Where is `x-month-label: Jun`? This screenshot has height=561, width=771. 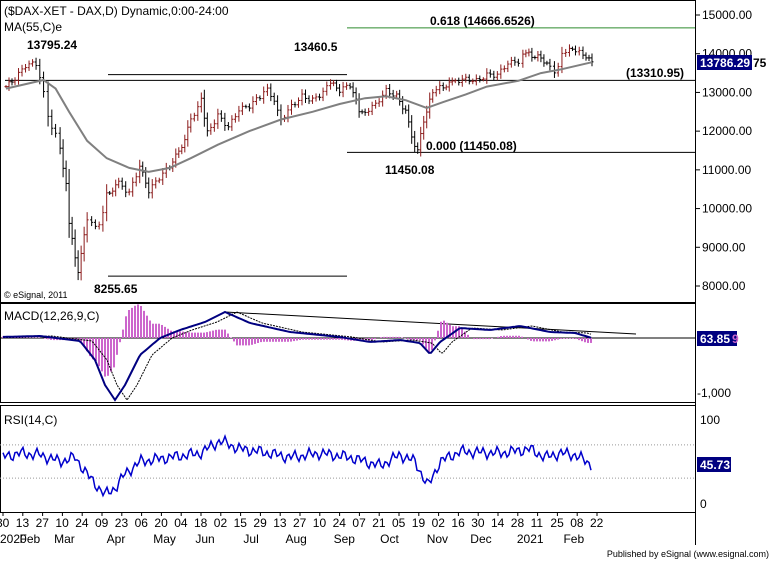 x-month-label: Jun is located at coordinates (204, 539).